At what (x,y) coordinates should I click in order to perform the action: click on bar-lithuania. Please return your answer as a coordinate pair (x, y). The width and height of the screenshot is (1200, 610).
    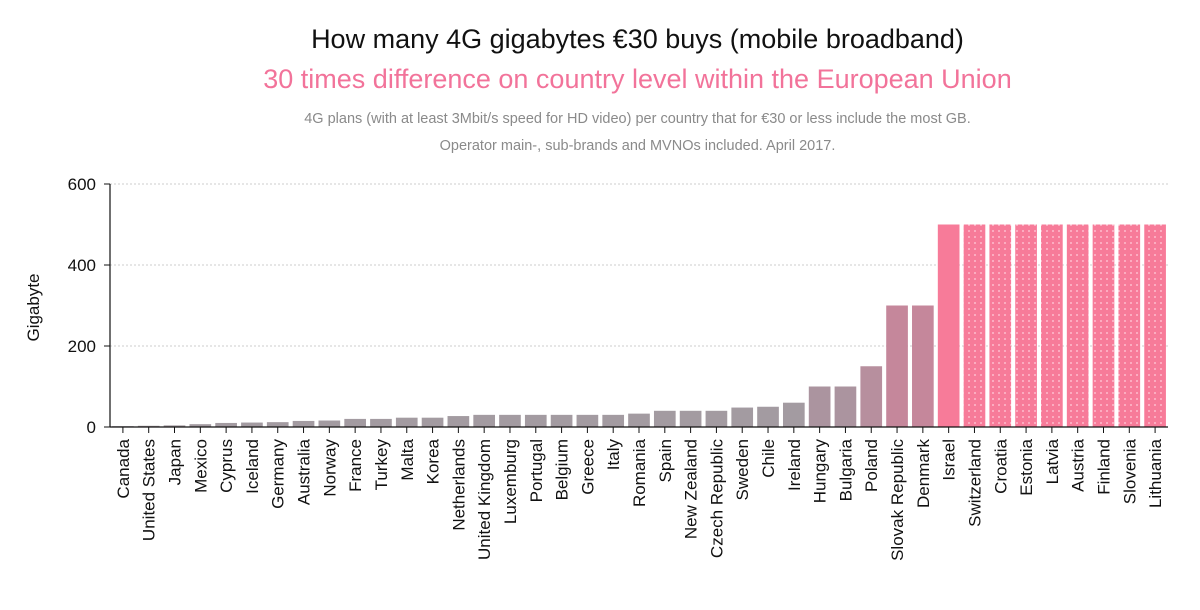
    Looking at the image, I should click on (1155, 325).